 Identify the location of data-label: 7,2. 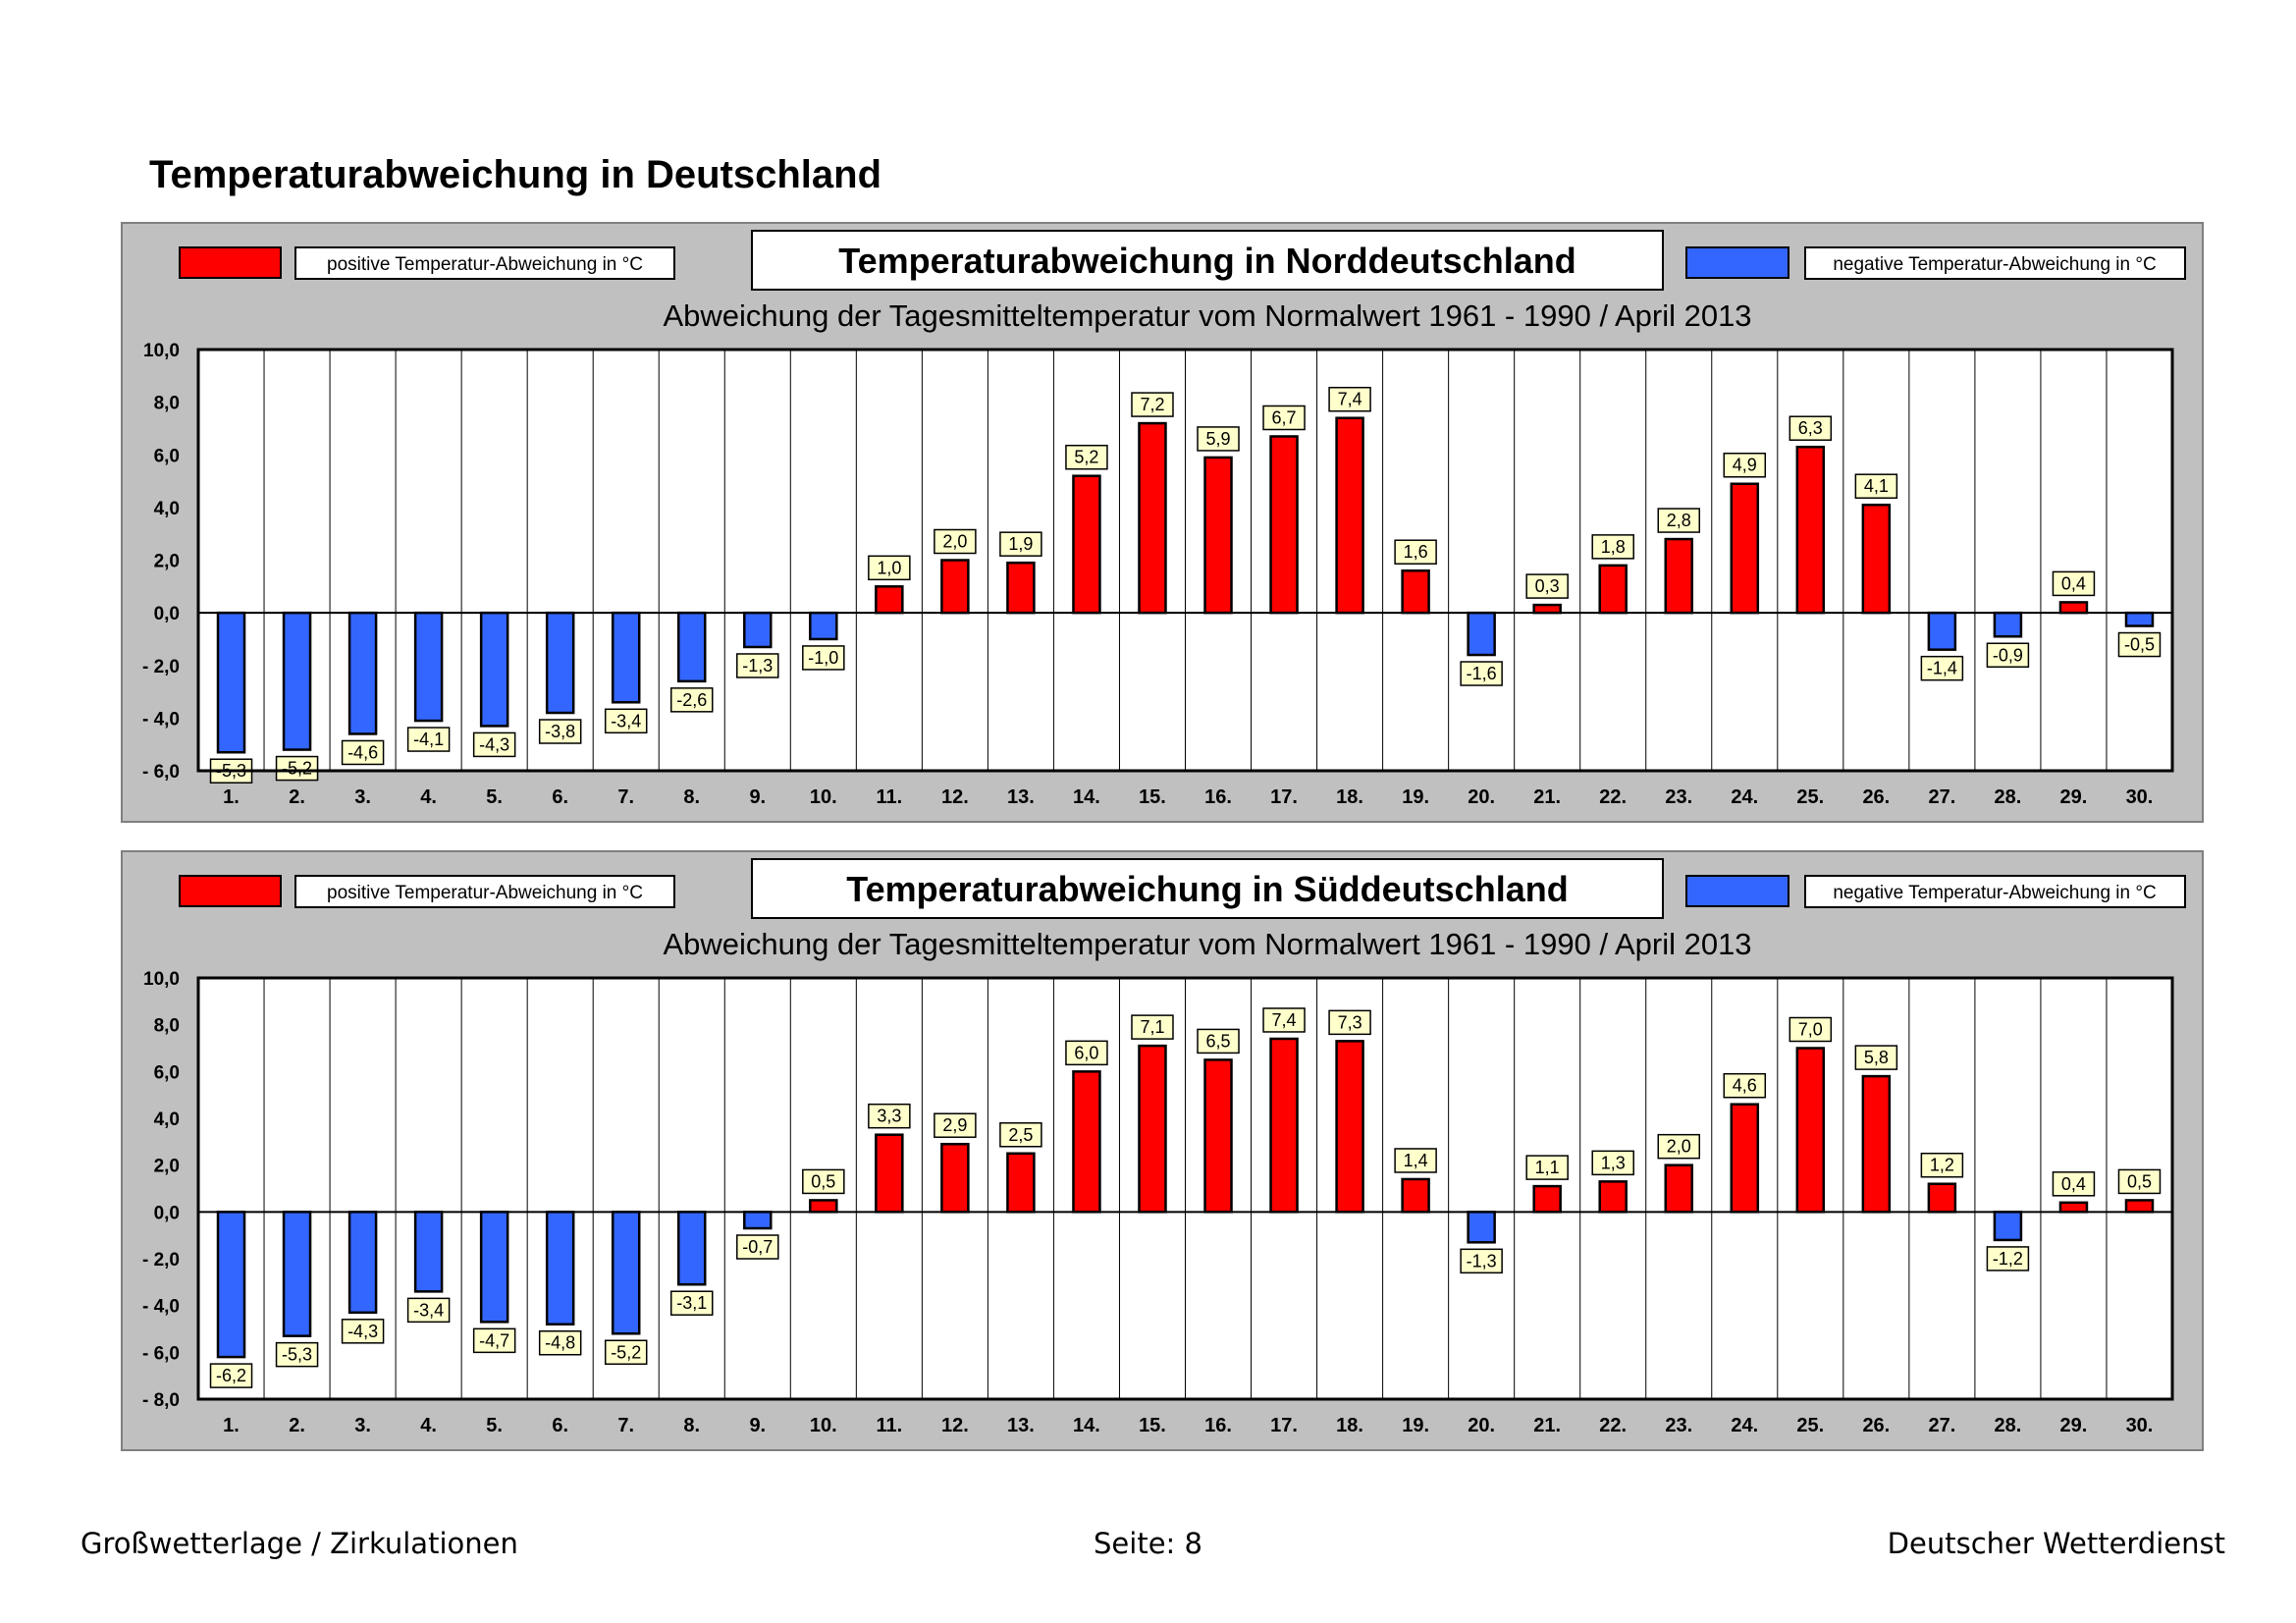
(1152, 405).